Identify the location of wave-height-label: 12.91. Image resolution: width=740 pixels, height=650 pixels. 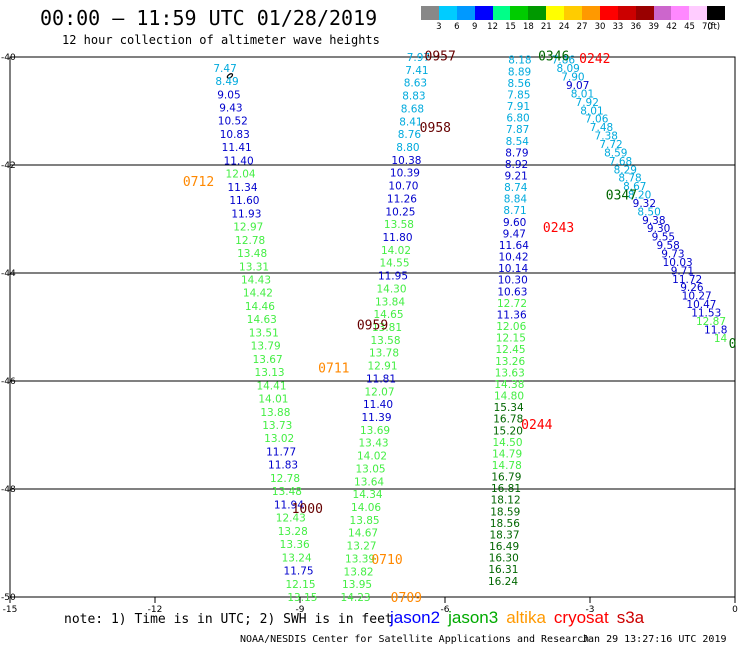
(382, 367).